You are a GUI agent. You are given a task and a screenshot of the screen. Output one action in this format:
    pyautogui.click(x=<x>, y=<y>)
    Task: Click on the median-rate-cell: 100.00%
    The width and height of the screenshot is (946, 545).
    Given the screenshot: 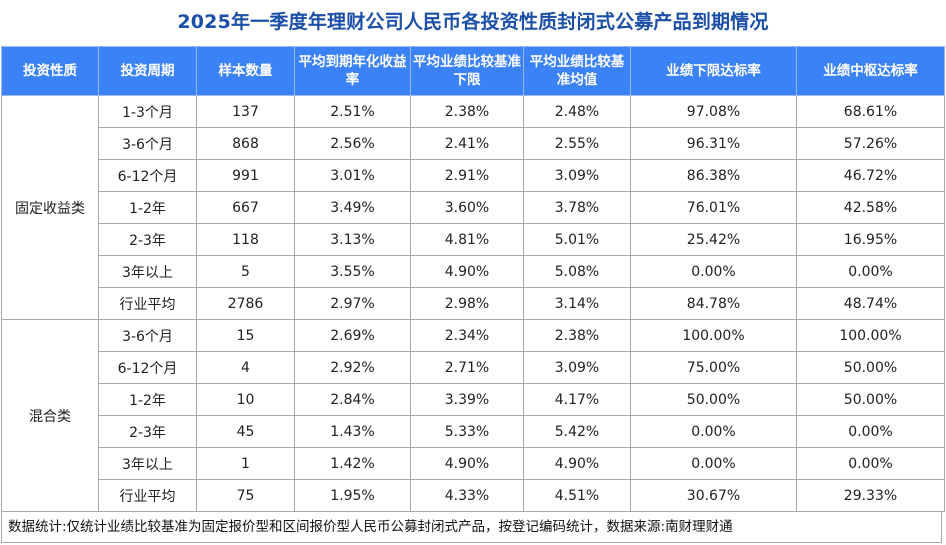 What is the action you would take?
    pyautogui.click(x=870, y=335)
    